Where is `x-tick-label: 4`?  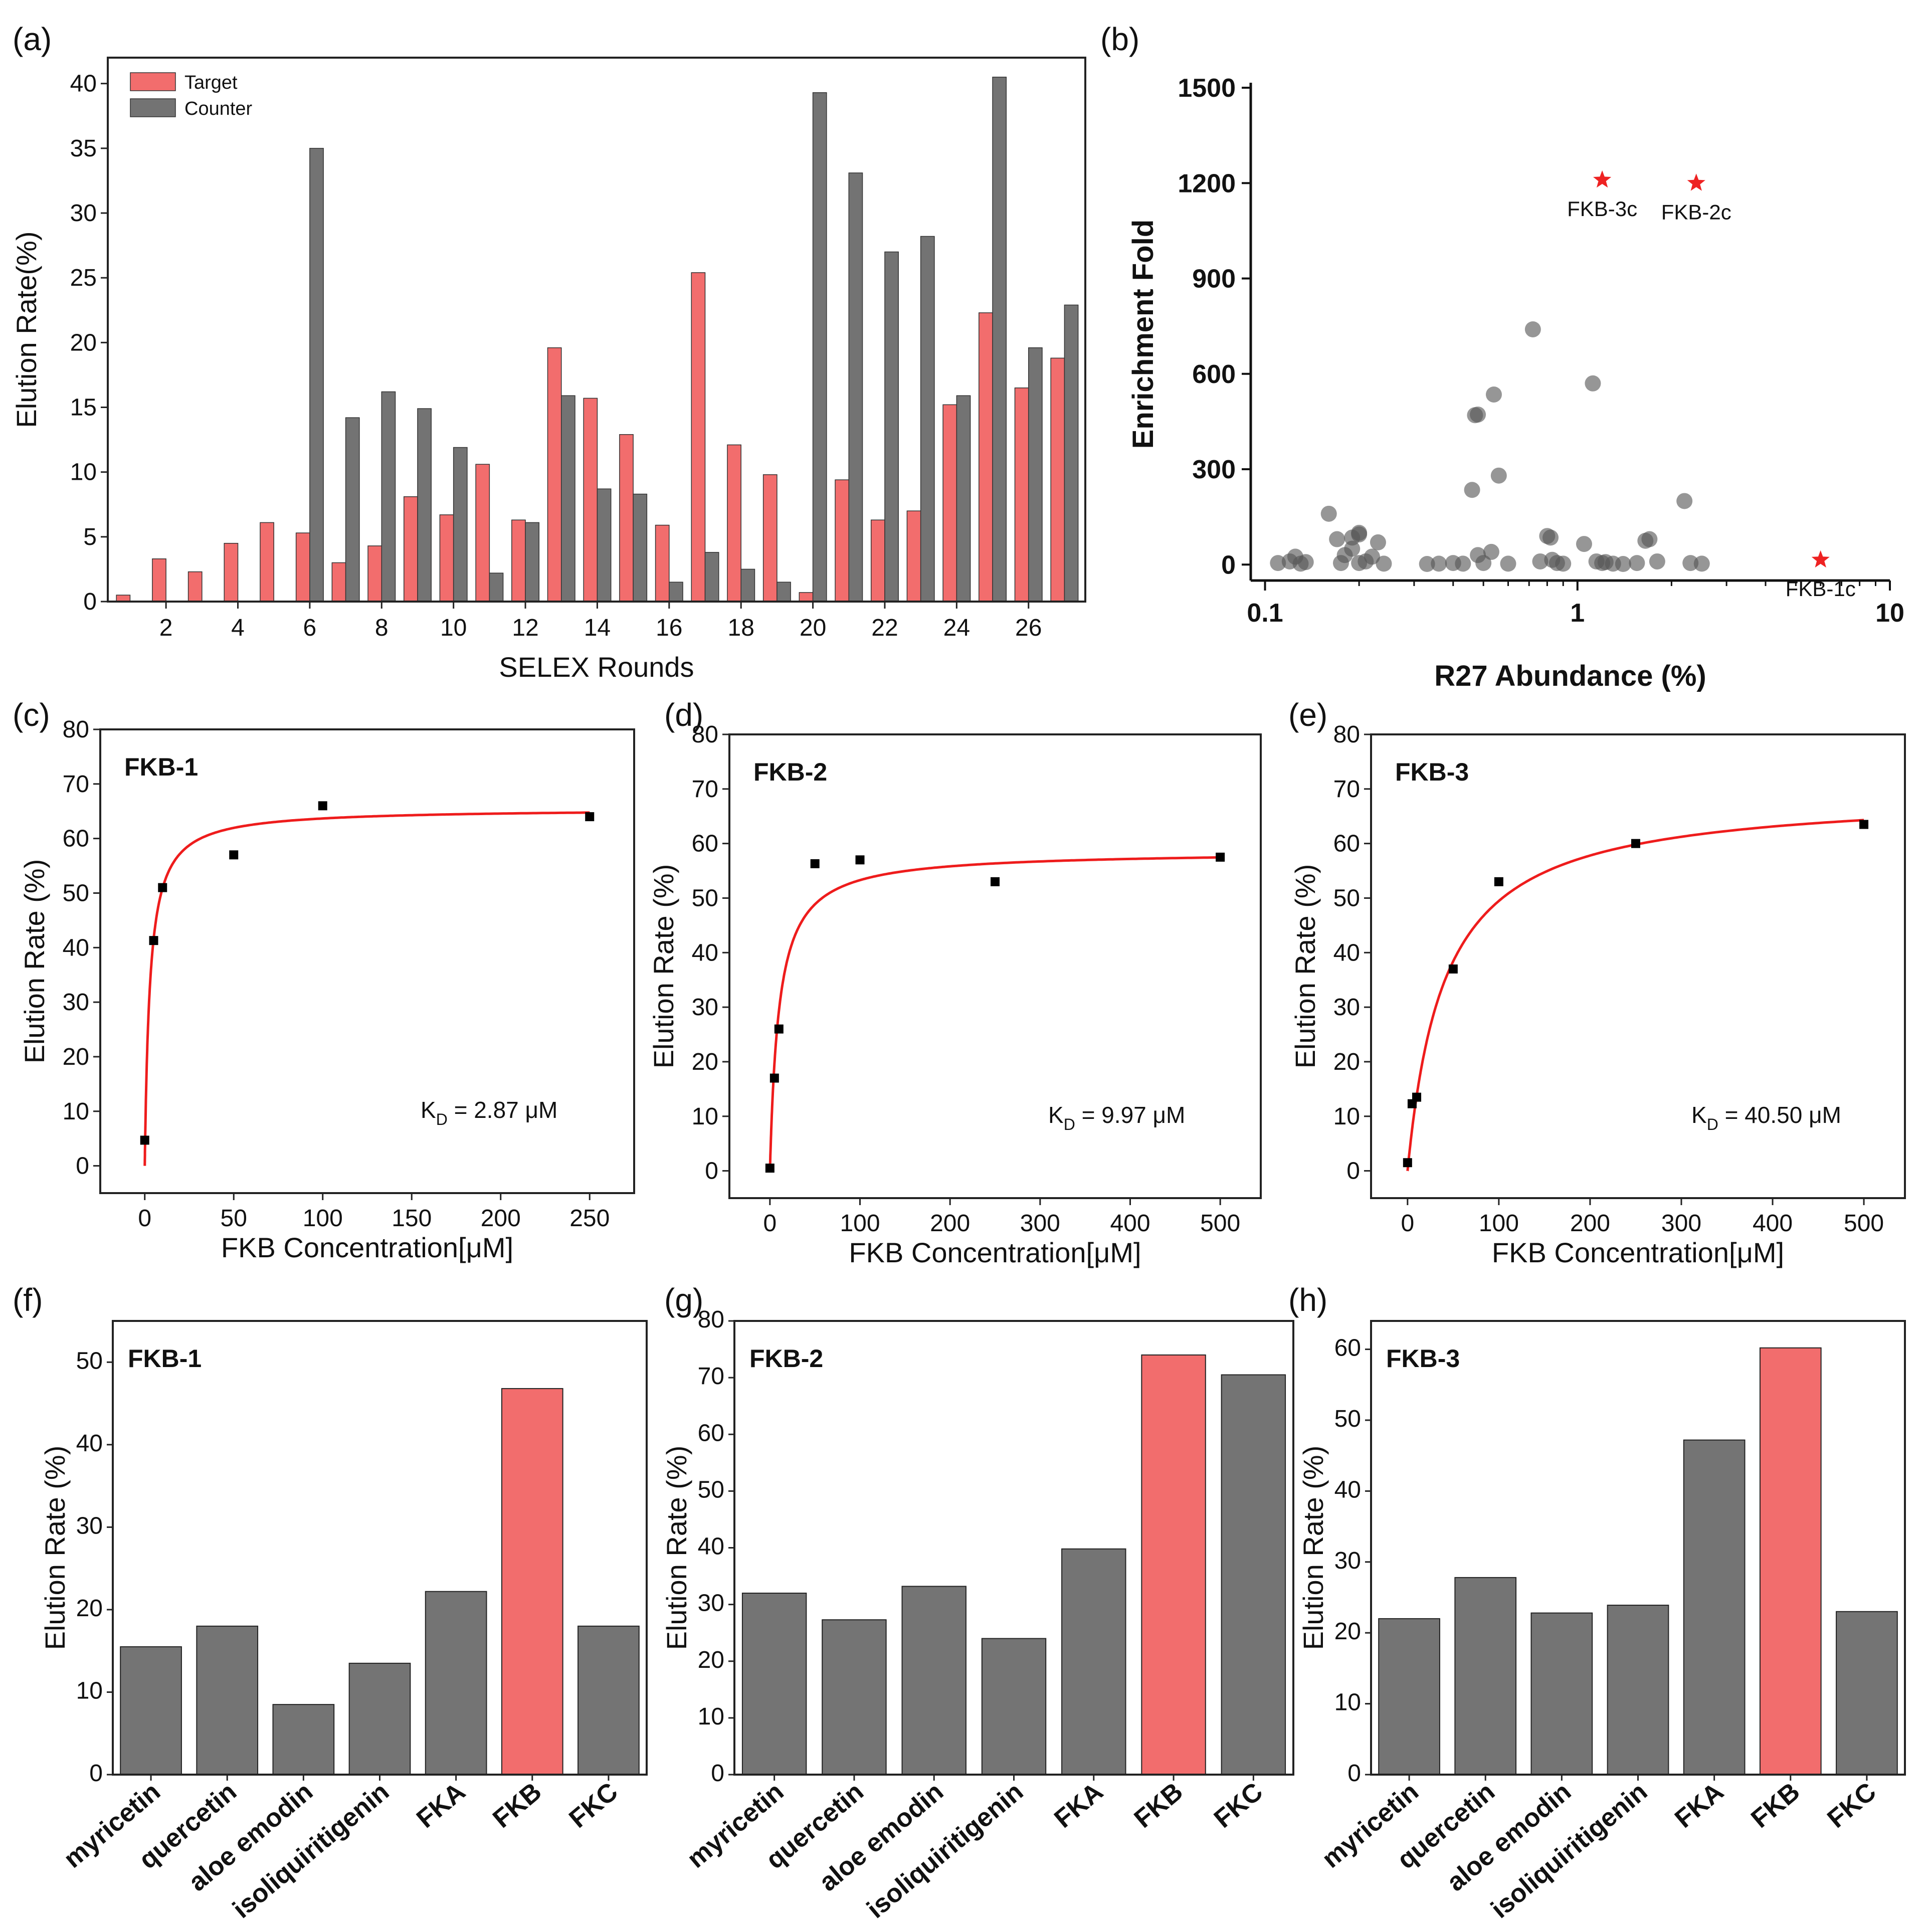
x-tick-label: 4 is located at coordinates (238, 628).